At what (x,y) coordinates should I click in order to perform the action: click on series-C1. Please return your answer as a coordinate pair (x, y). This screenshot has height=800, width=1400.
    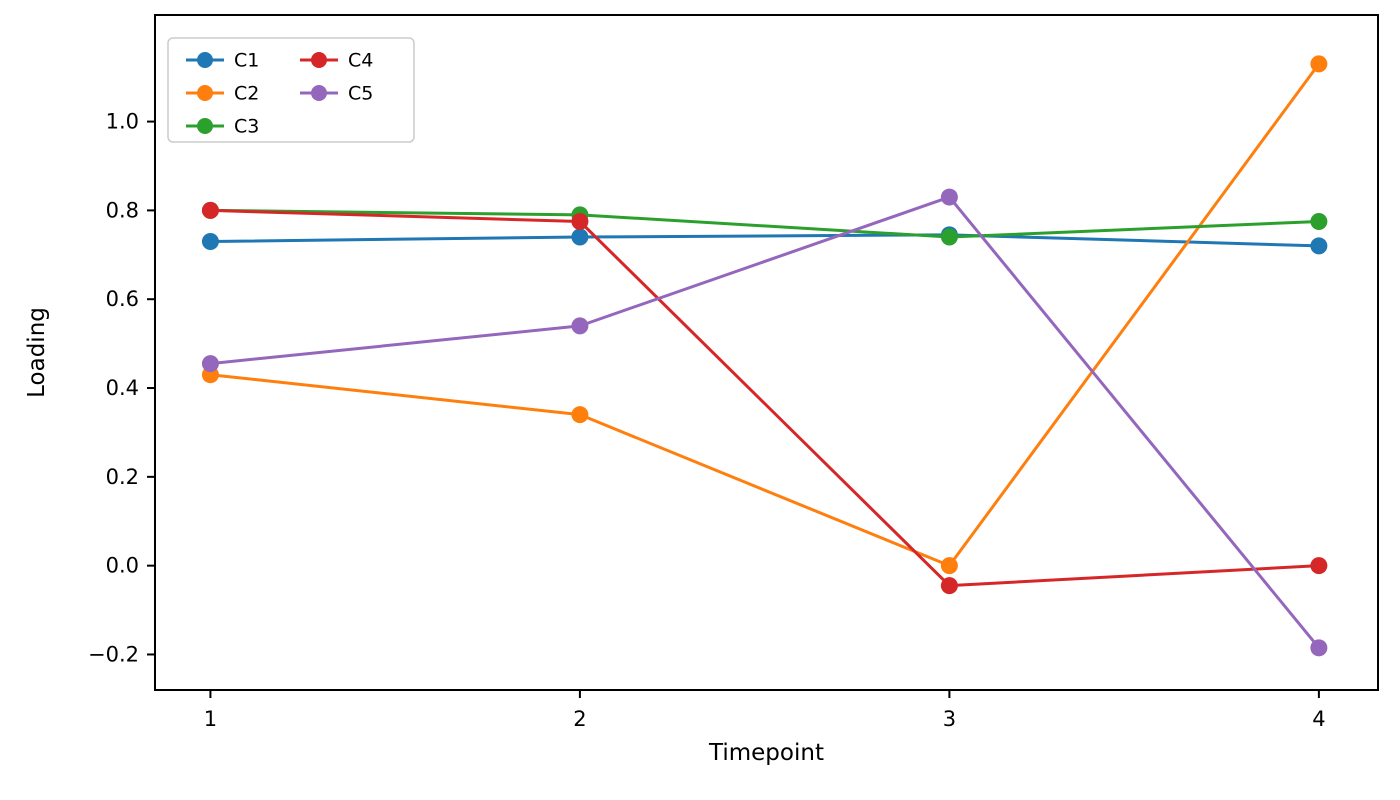
    Looking at the image, I should click on (764, 240).